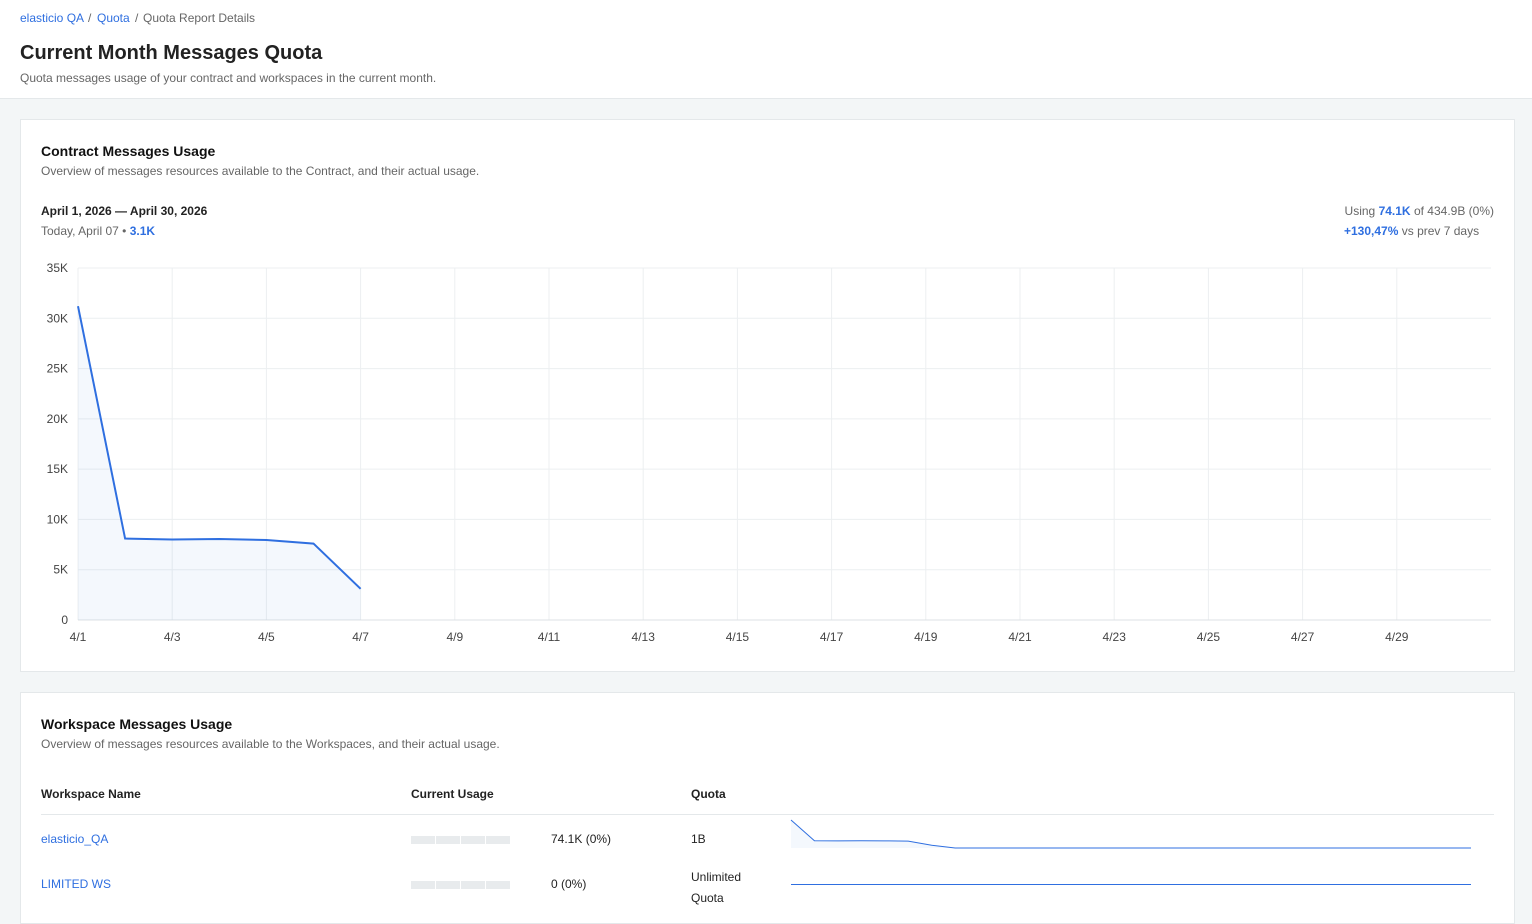  What do you see at coordinates (1440, 231) in the screenshot?
I see `change-label: vs prev 7 days` at bounding box center [1440, 231].